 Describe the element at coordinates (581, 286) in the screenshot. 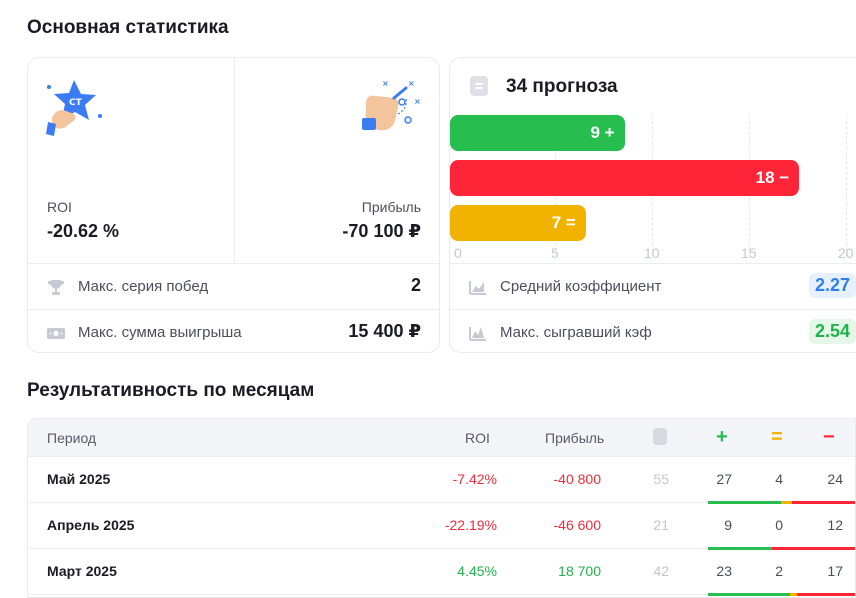

I see `avg-coef-label: Средний коэффициент` at that location.